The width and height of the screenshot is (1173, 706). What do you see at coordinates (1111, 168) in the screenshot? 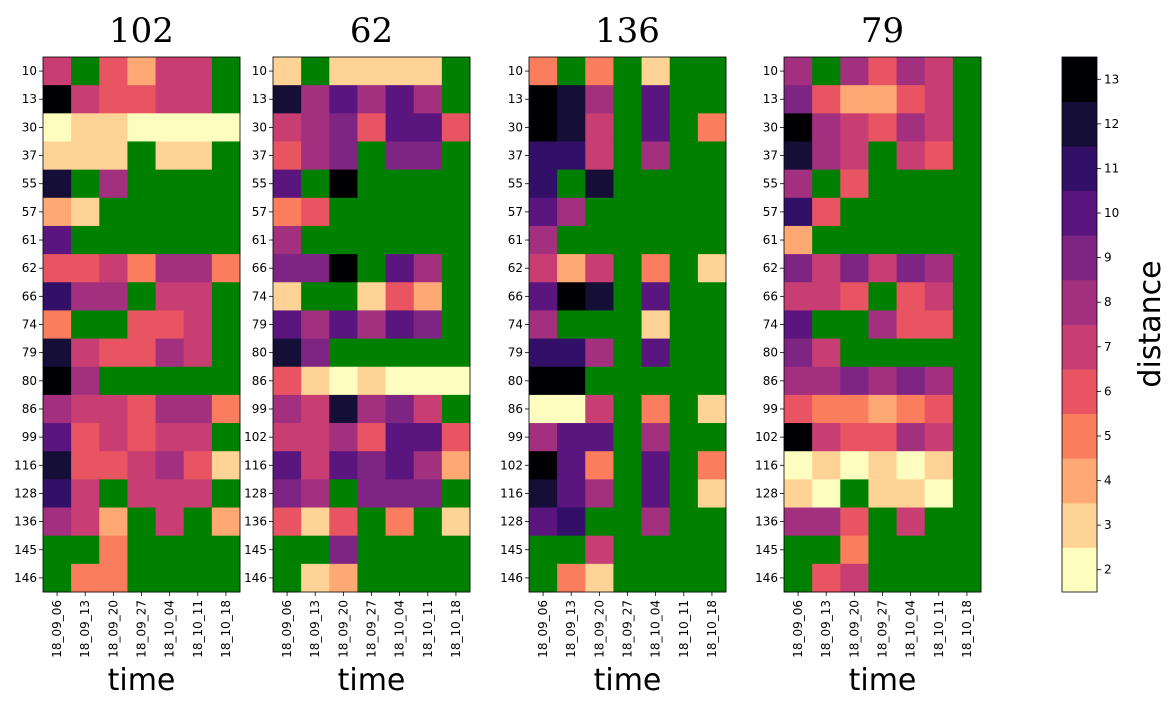
I see `colorbar-tick-label: 11` at bounding box center [1111, 168].